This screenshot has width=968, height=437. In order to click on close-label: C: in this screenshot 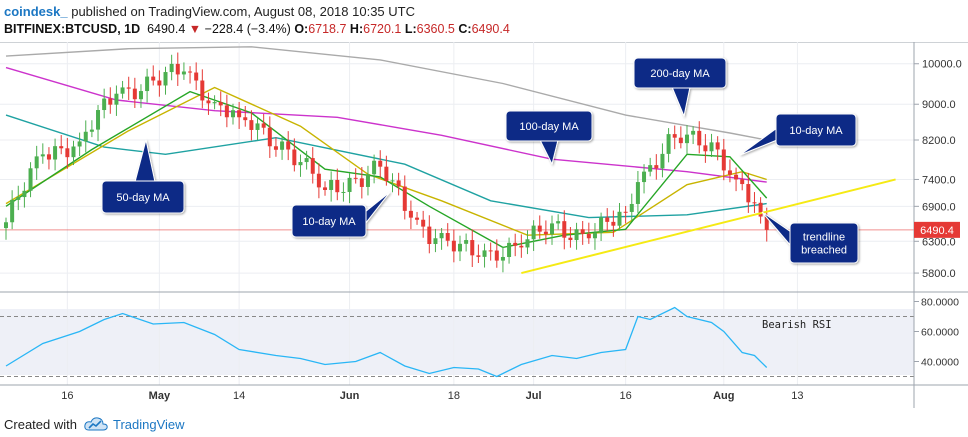, I will do `click(465, 29)`.